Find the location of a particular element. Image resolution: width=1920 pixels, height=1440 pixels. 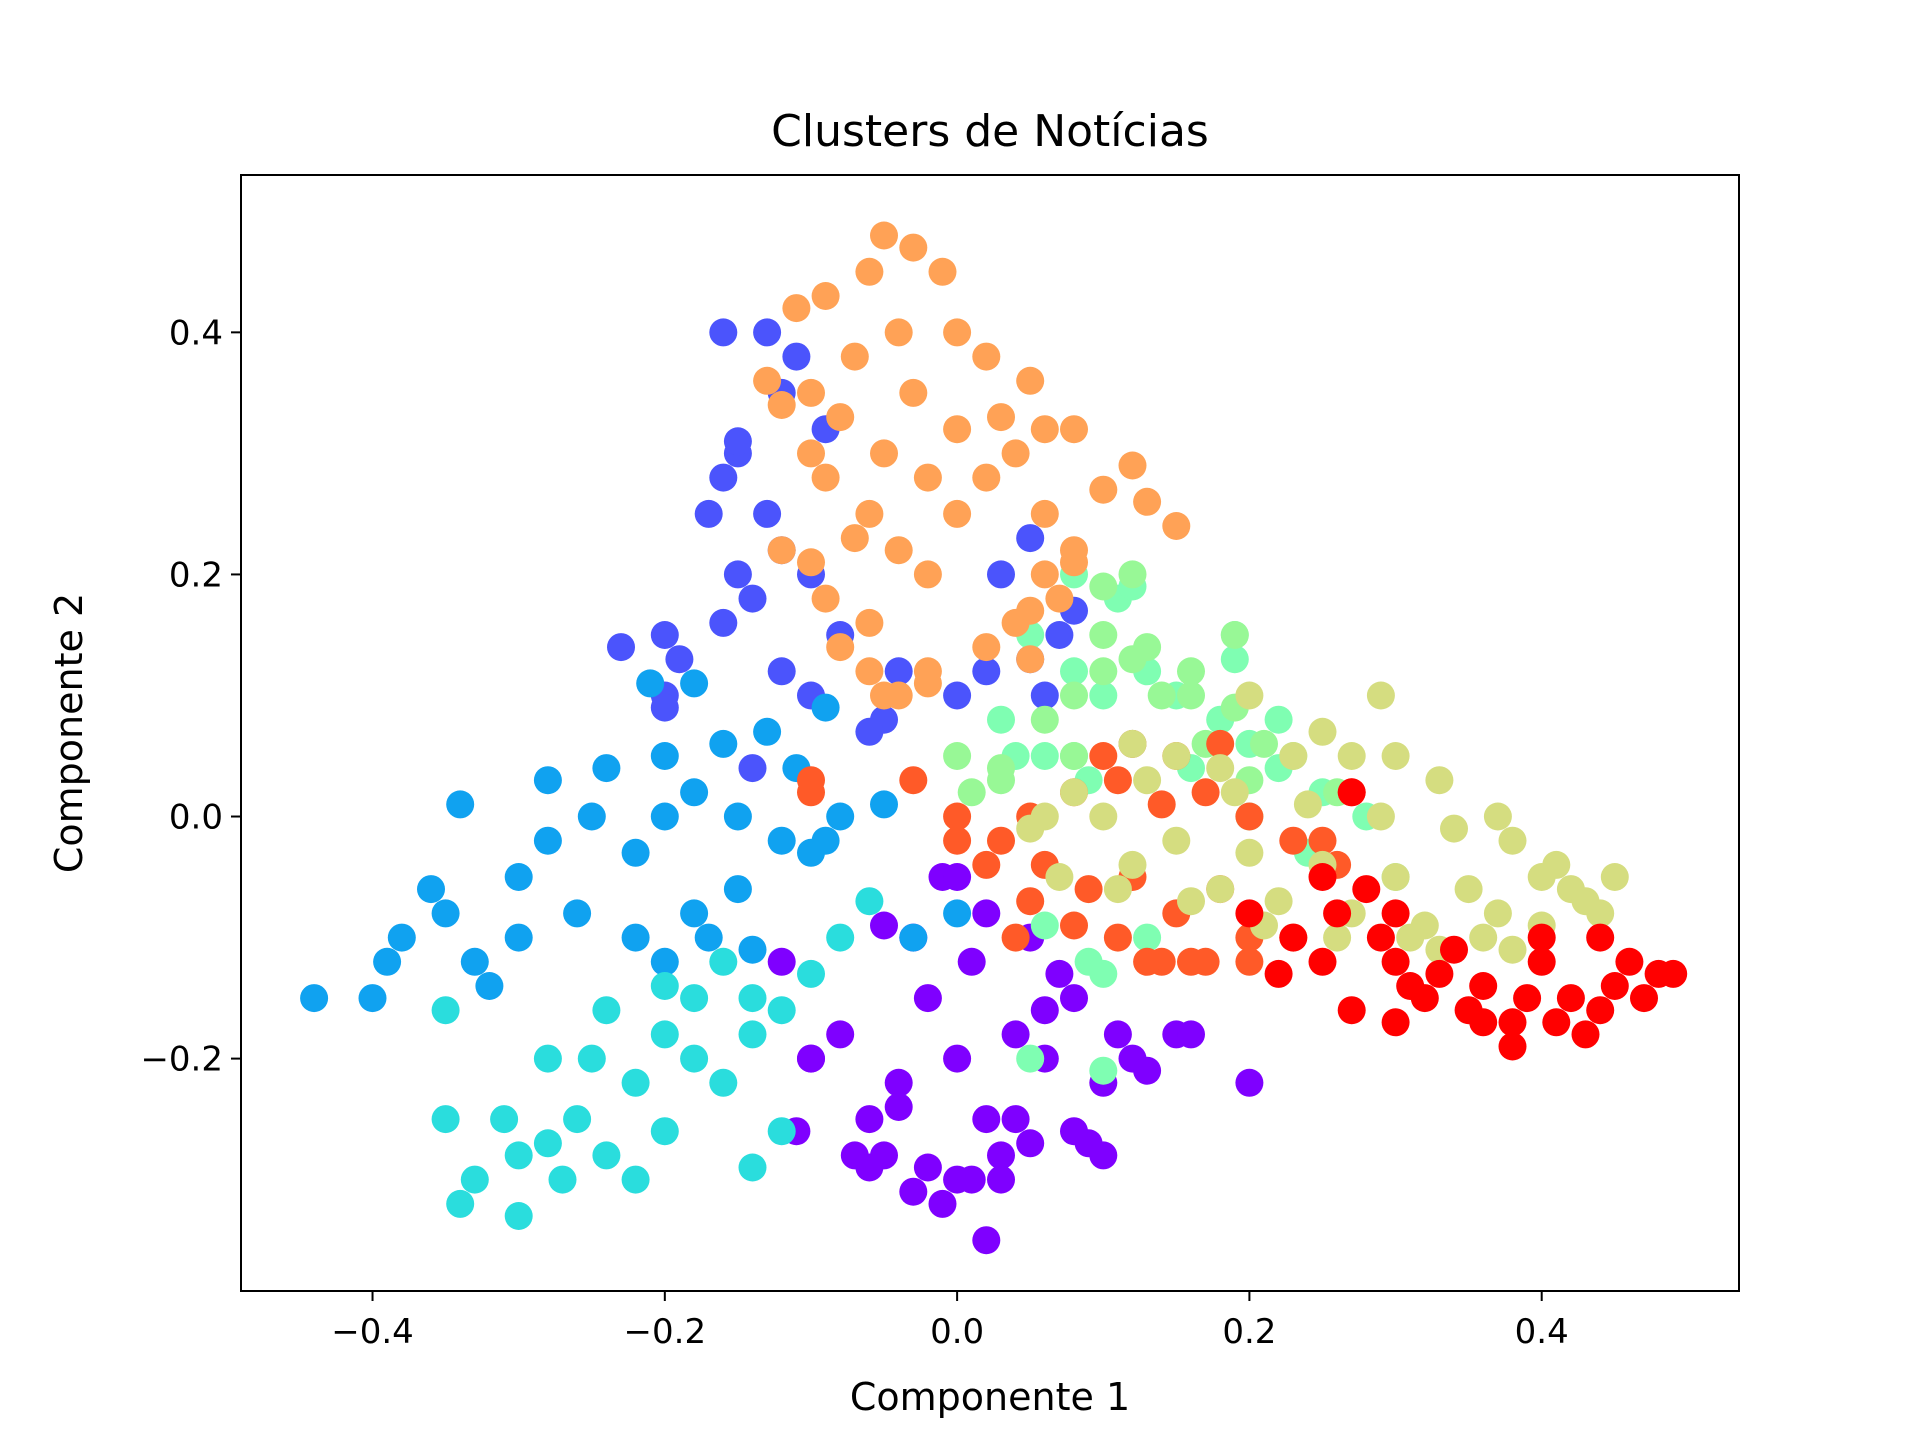

y-axis-label: Componente 2 is located at coordinates (69, 733).